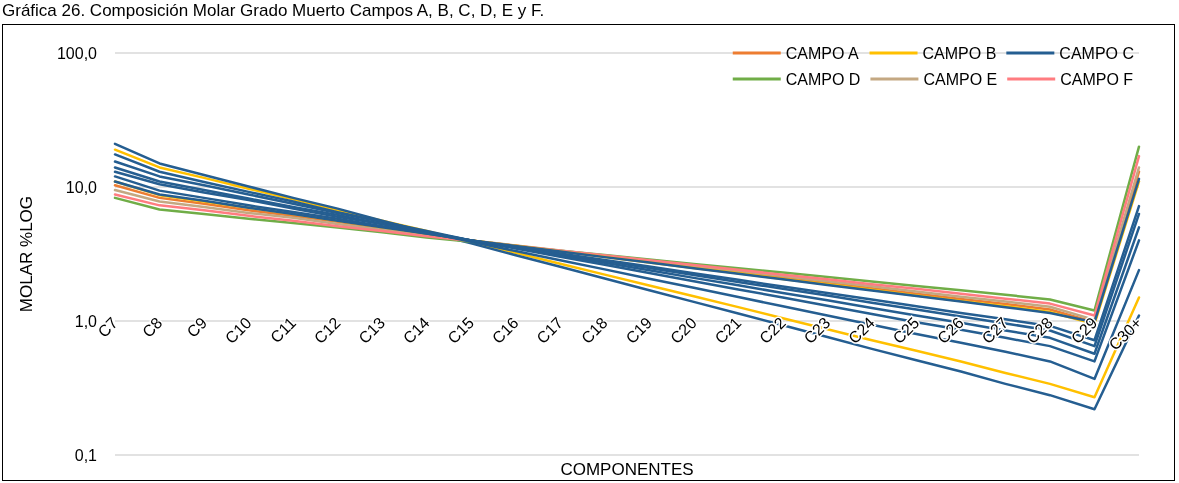 The width and height of the screenshot is (1179, 483). I want to click on x-tick-label: C21, so click(728, 330).